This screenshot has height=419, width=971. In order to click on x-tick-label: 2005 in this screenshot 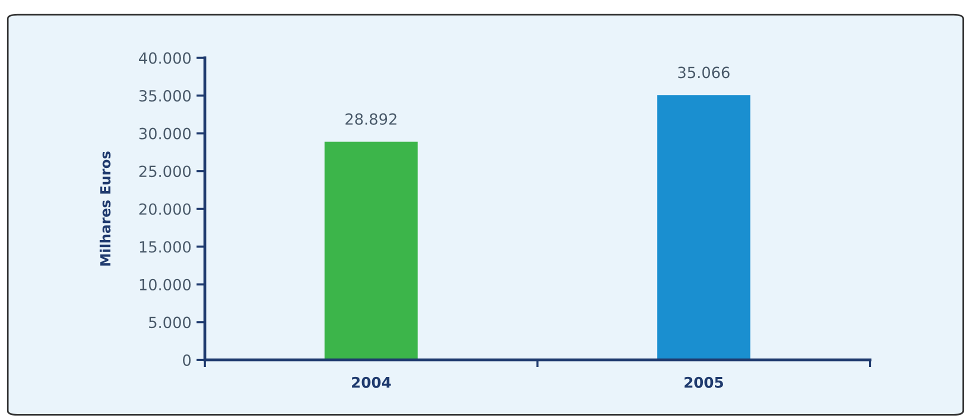, I will do `click(704, 382)`.